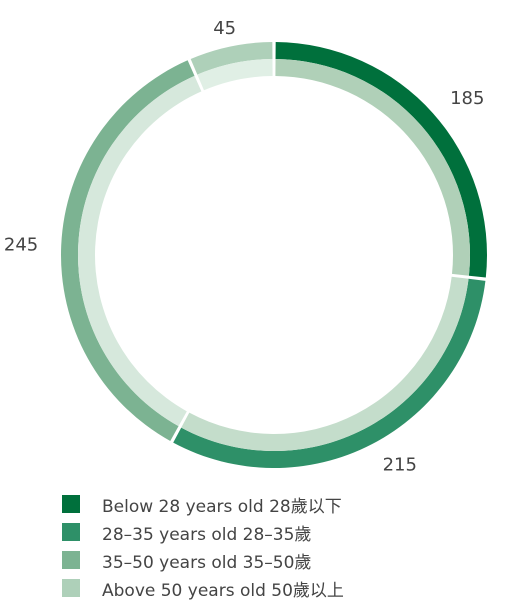  Describe the element at coordinates (21, 244) in the screenshot. I see `data-label-35-50: 245` at that location.